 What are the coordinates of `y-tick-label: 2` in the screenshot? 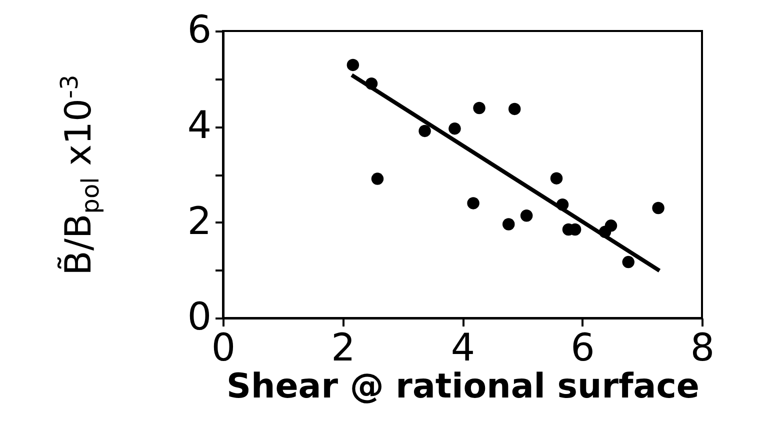 It's located at (199, 220).